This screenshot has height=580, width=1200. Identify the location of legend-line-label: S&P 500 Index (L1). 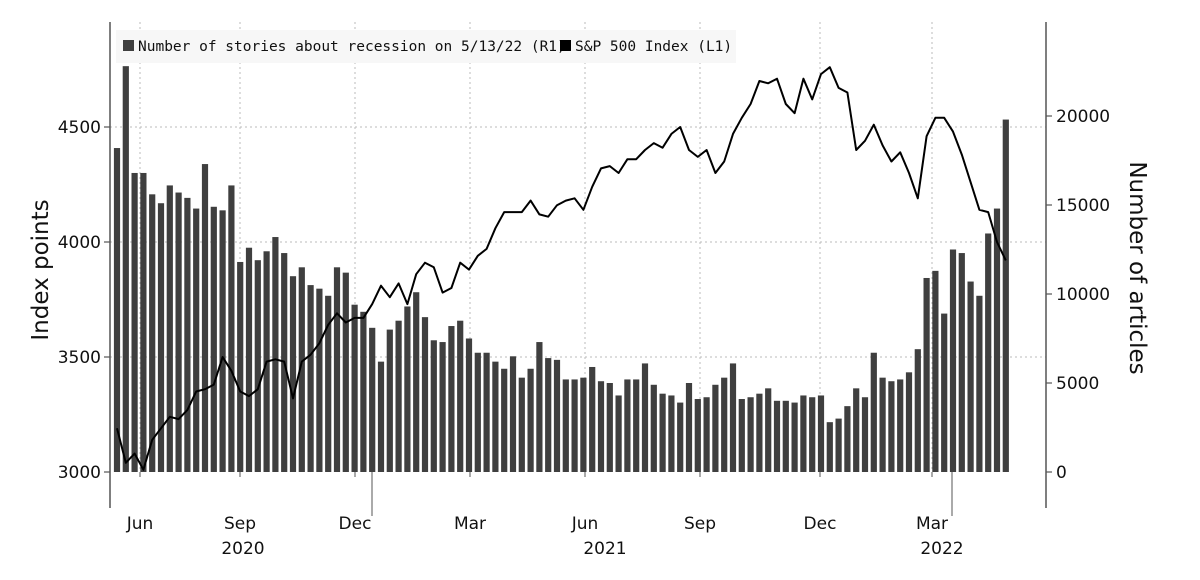
(653, 47).